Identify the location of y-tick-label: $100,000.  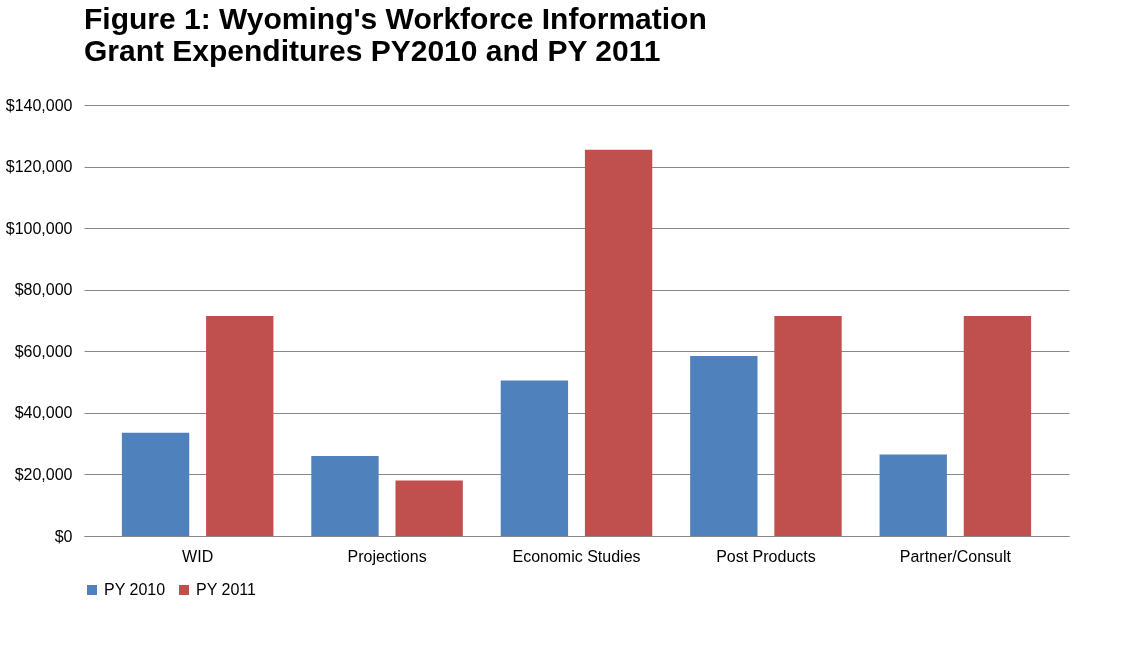
(39, 228).